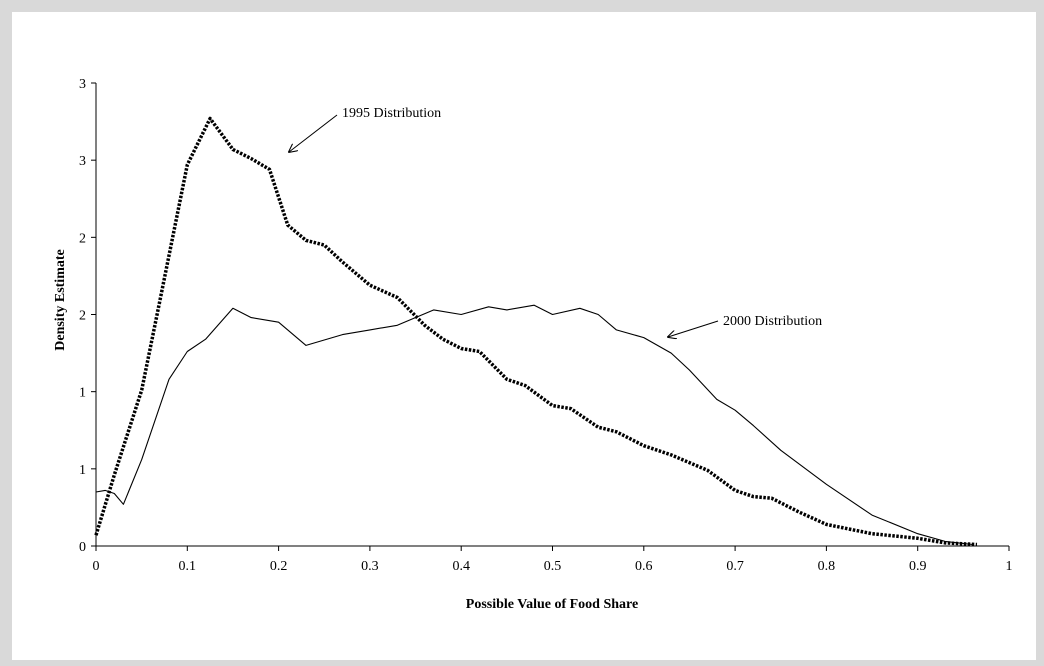 This screenshot has width=1044, height=666. What do you see at coordinates (1009, 566) in the screenshot?
I see `x-tick-label: 1` at bounding box center [1009, 566].